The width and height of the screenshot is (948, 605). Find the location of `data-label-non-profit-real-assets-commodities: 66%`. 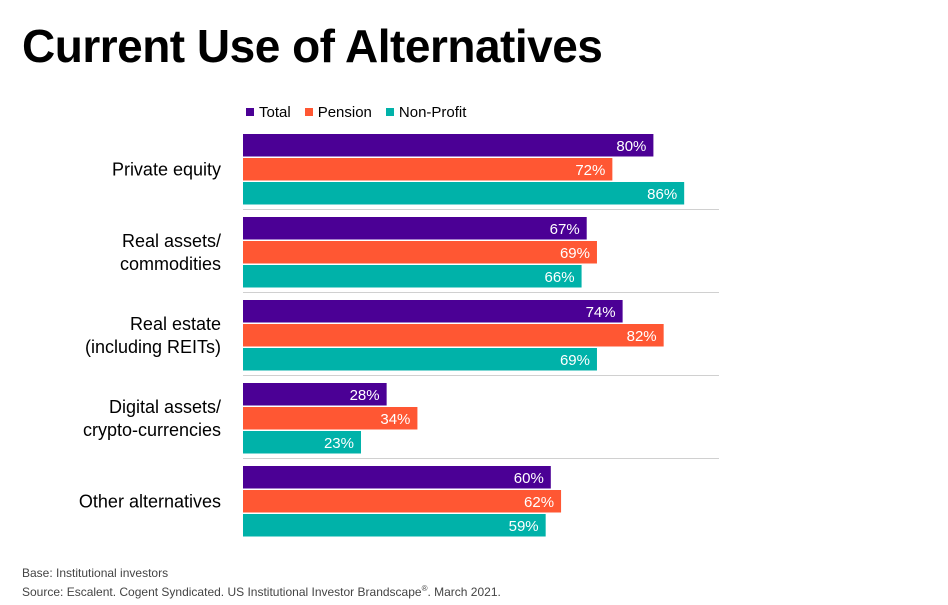

data-label-non-profit-real-assets-commodities: 66% is located at coordinates (560, 277).